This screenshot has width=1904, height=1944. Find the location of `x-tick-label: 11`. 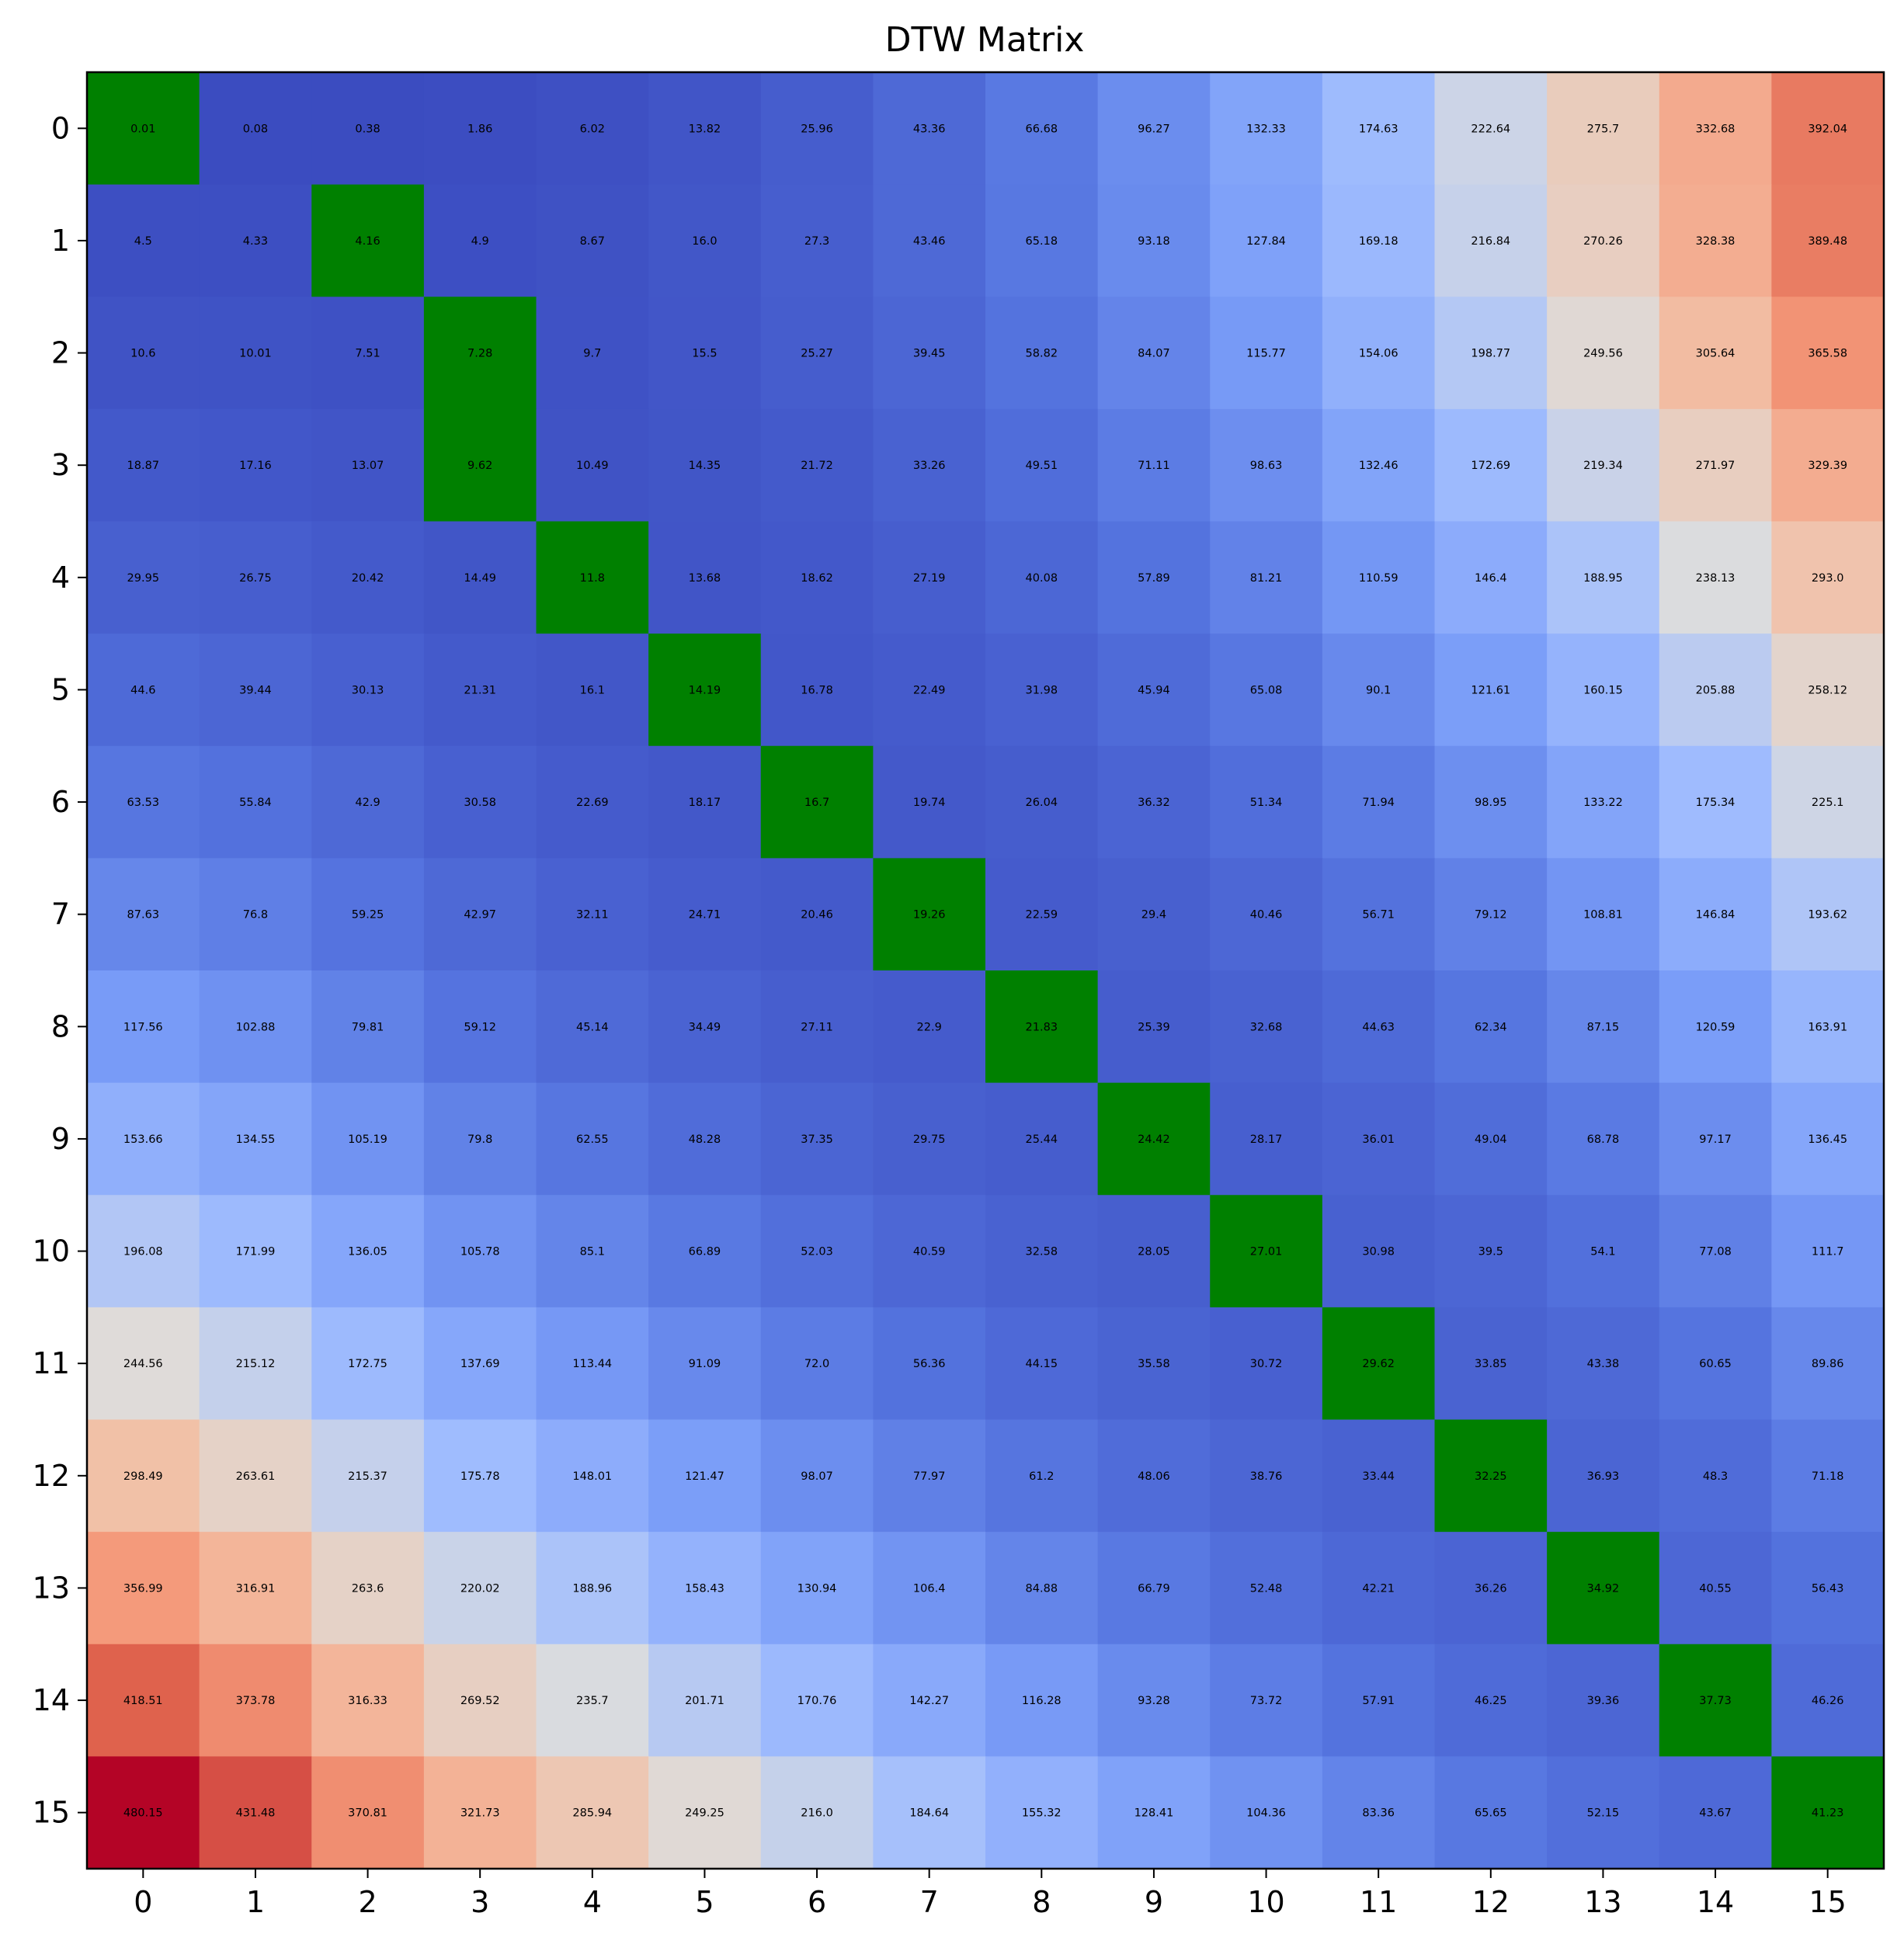

x-tick-label: 11 is located at coordinates (1379, 1902).